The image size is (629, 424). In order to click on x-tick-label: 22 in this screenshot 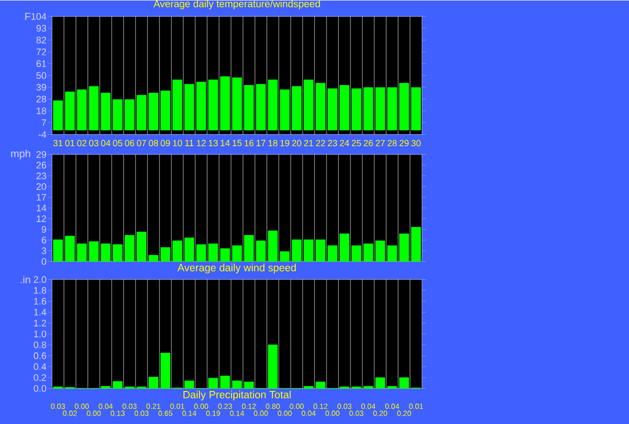, I will do `click(321, 143)`.